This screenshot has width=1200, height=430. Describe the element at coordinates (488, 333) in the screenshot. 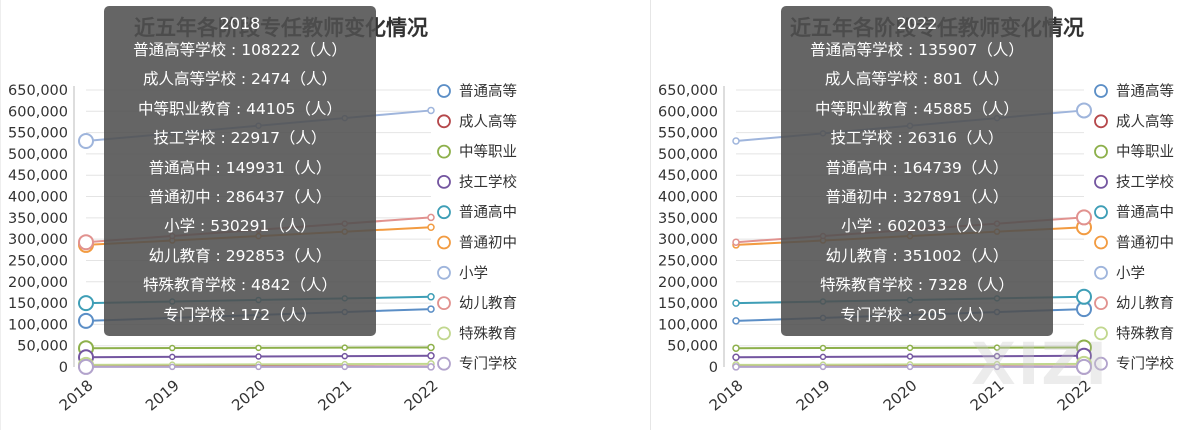

I see `legend-label: 特殊教育` at that location.